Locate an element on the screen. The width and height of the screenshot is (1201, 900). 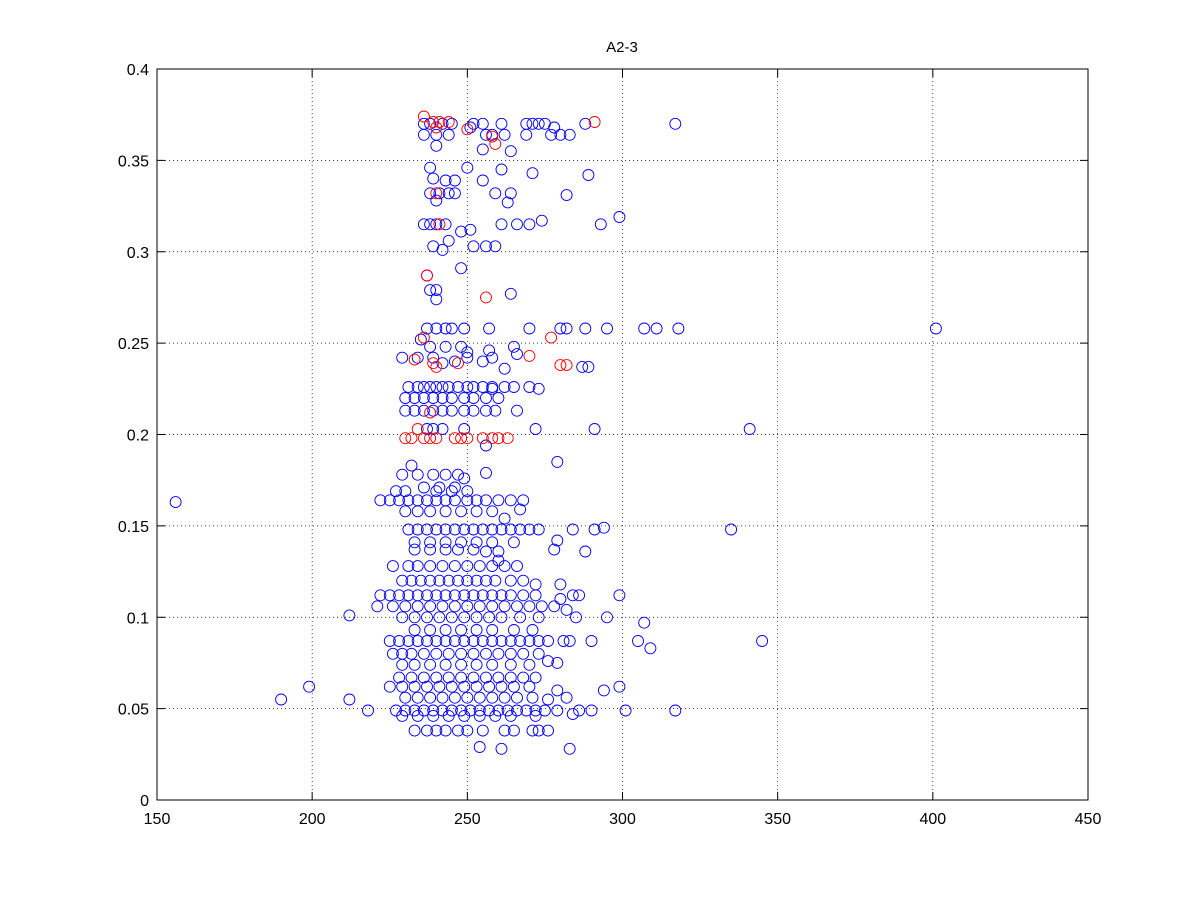
y-tick-label: 0.1 is located at coordinates (138, 618).